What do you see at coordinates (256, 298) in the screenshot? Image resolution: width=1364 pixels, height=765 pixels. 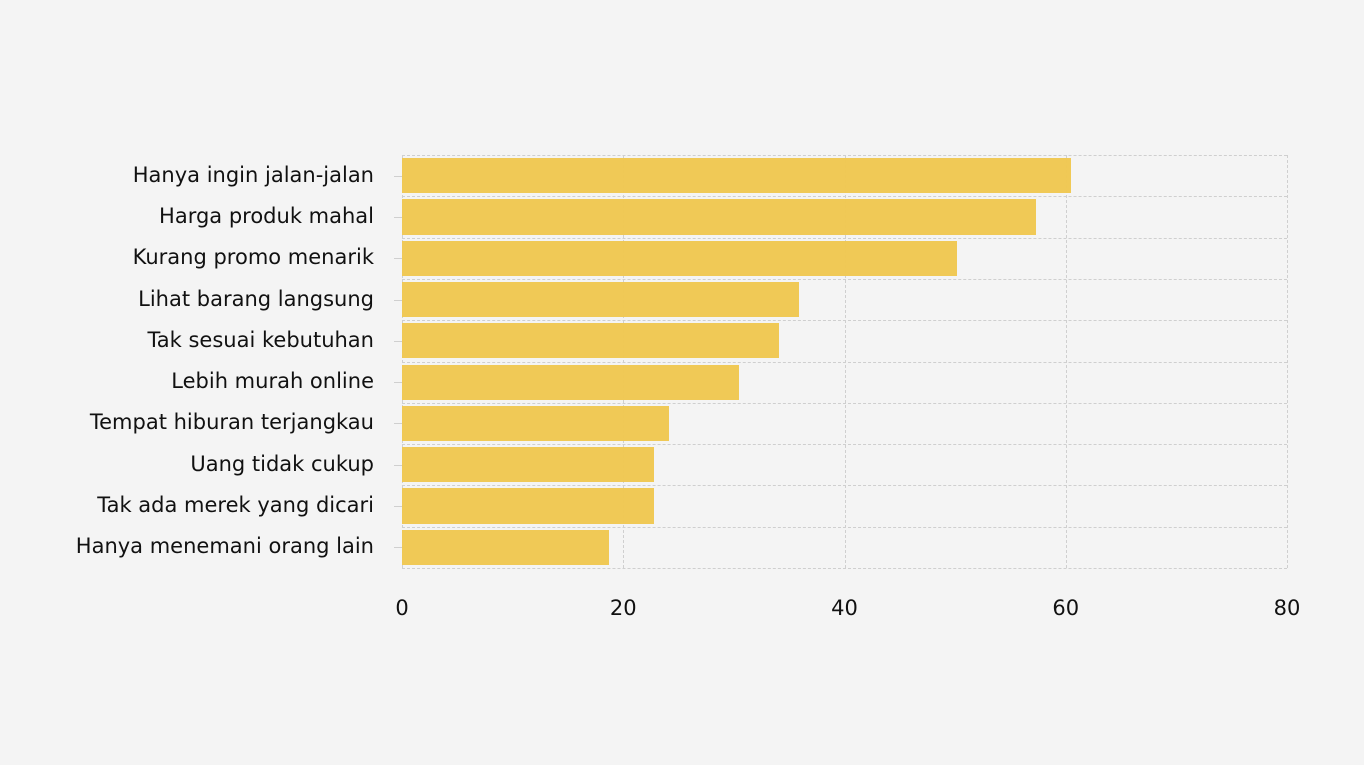 I see `y-category-label: Lihat barang langsung` at bounding box center [256, 298].